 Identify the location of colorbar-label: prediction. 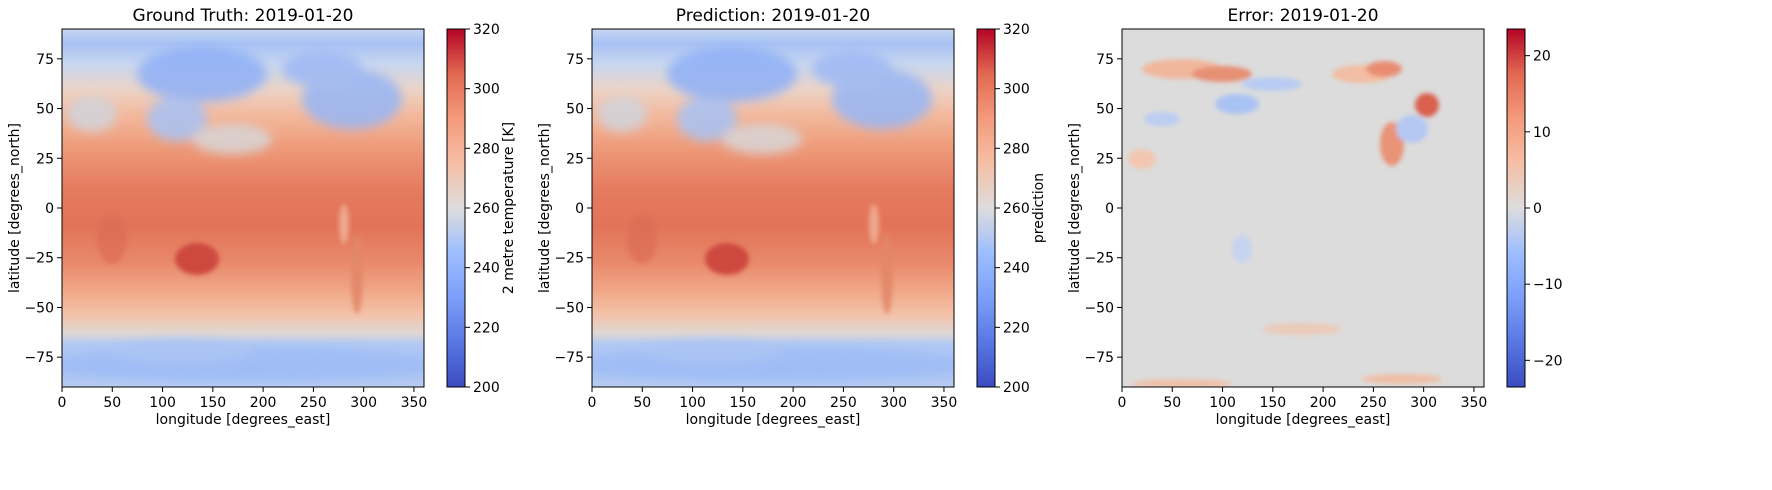
(1039, 208).